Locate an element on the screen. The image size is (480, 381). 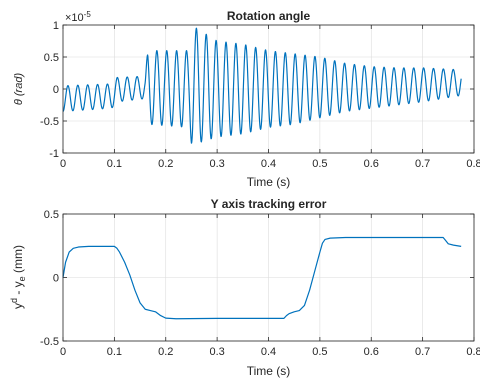
y-label-unit: (mm) is located at coordinates (18, 260).